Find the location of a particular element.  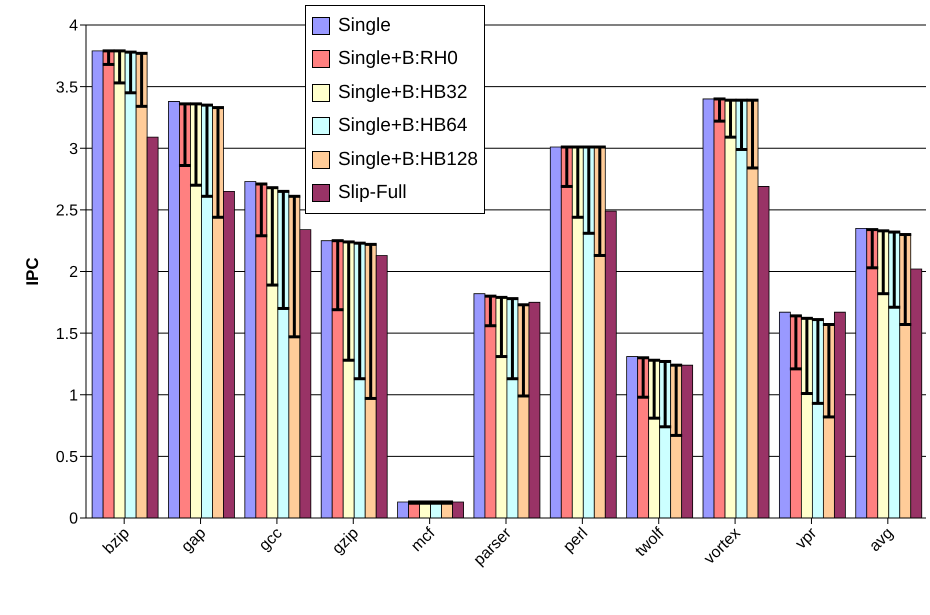

y-tick-label: 3 is located at coordinates (73, 149).